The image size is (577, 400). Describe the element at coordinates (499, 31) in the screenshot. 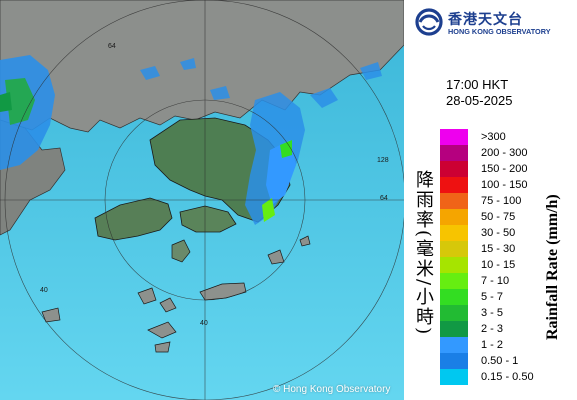

I see `logo-english-name: HONG KONG OBSERVATORY` at that location.